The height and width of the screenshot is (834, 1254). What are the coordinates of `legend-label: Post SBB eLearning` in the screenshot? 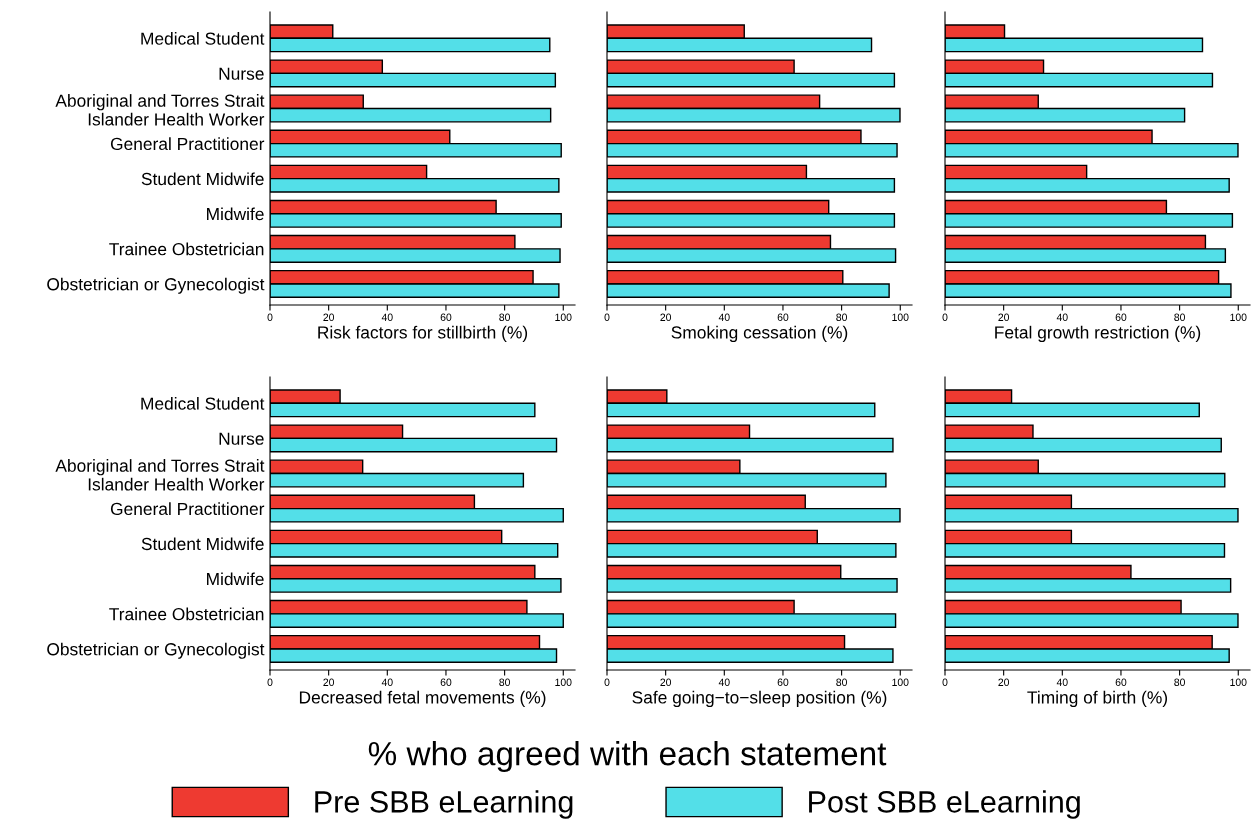 It's located at (944, 804).